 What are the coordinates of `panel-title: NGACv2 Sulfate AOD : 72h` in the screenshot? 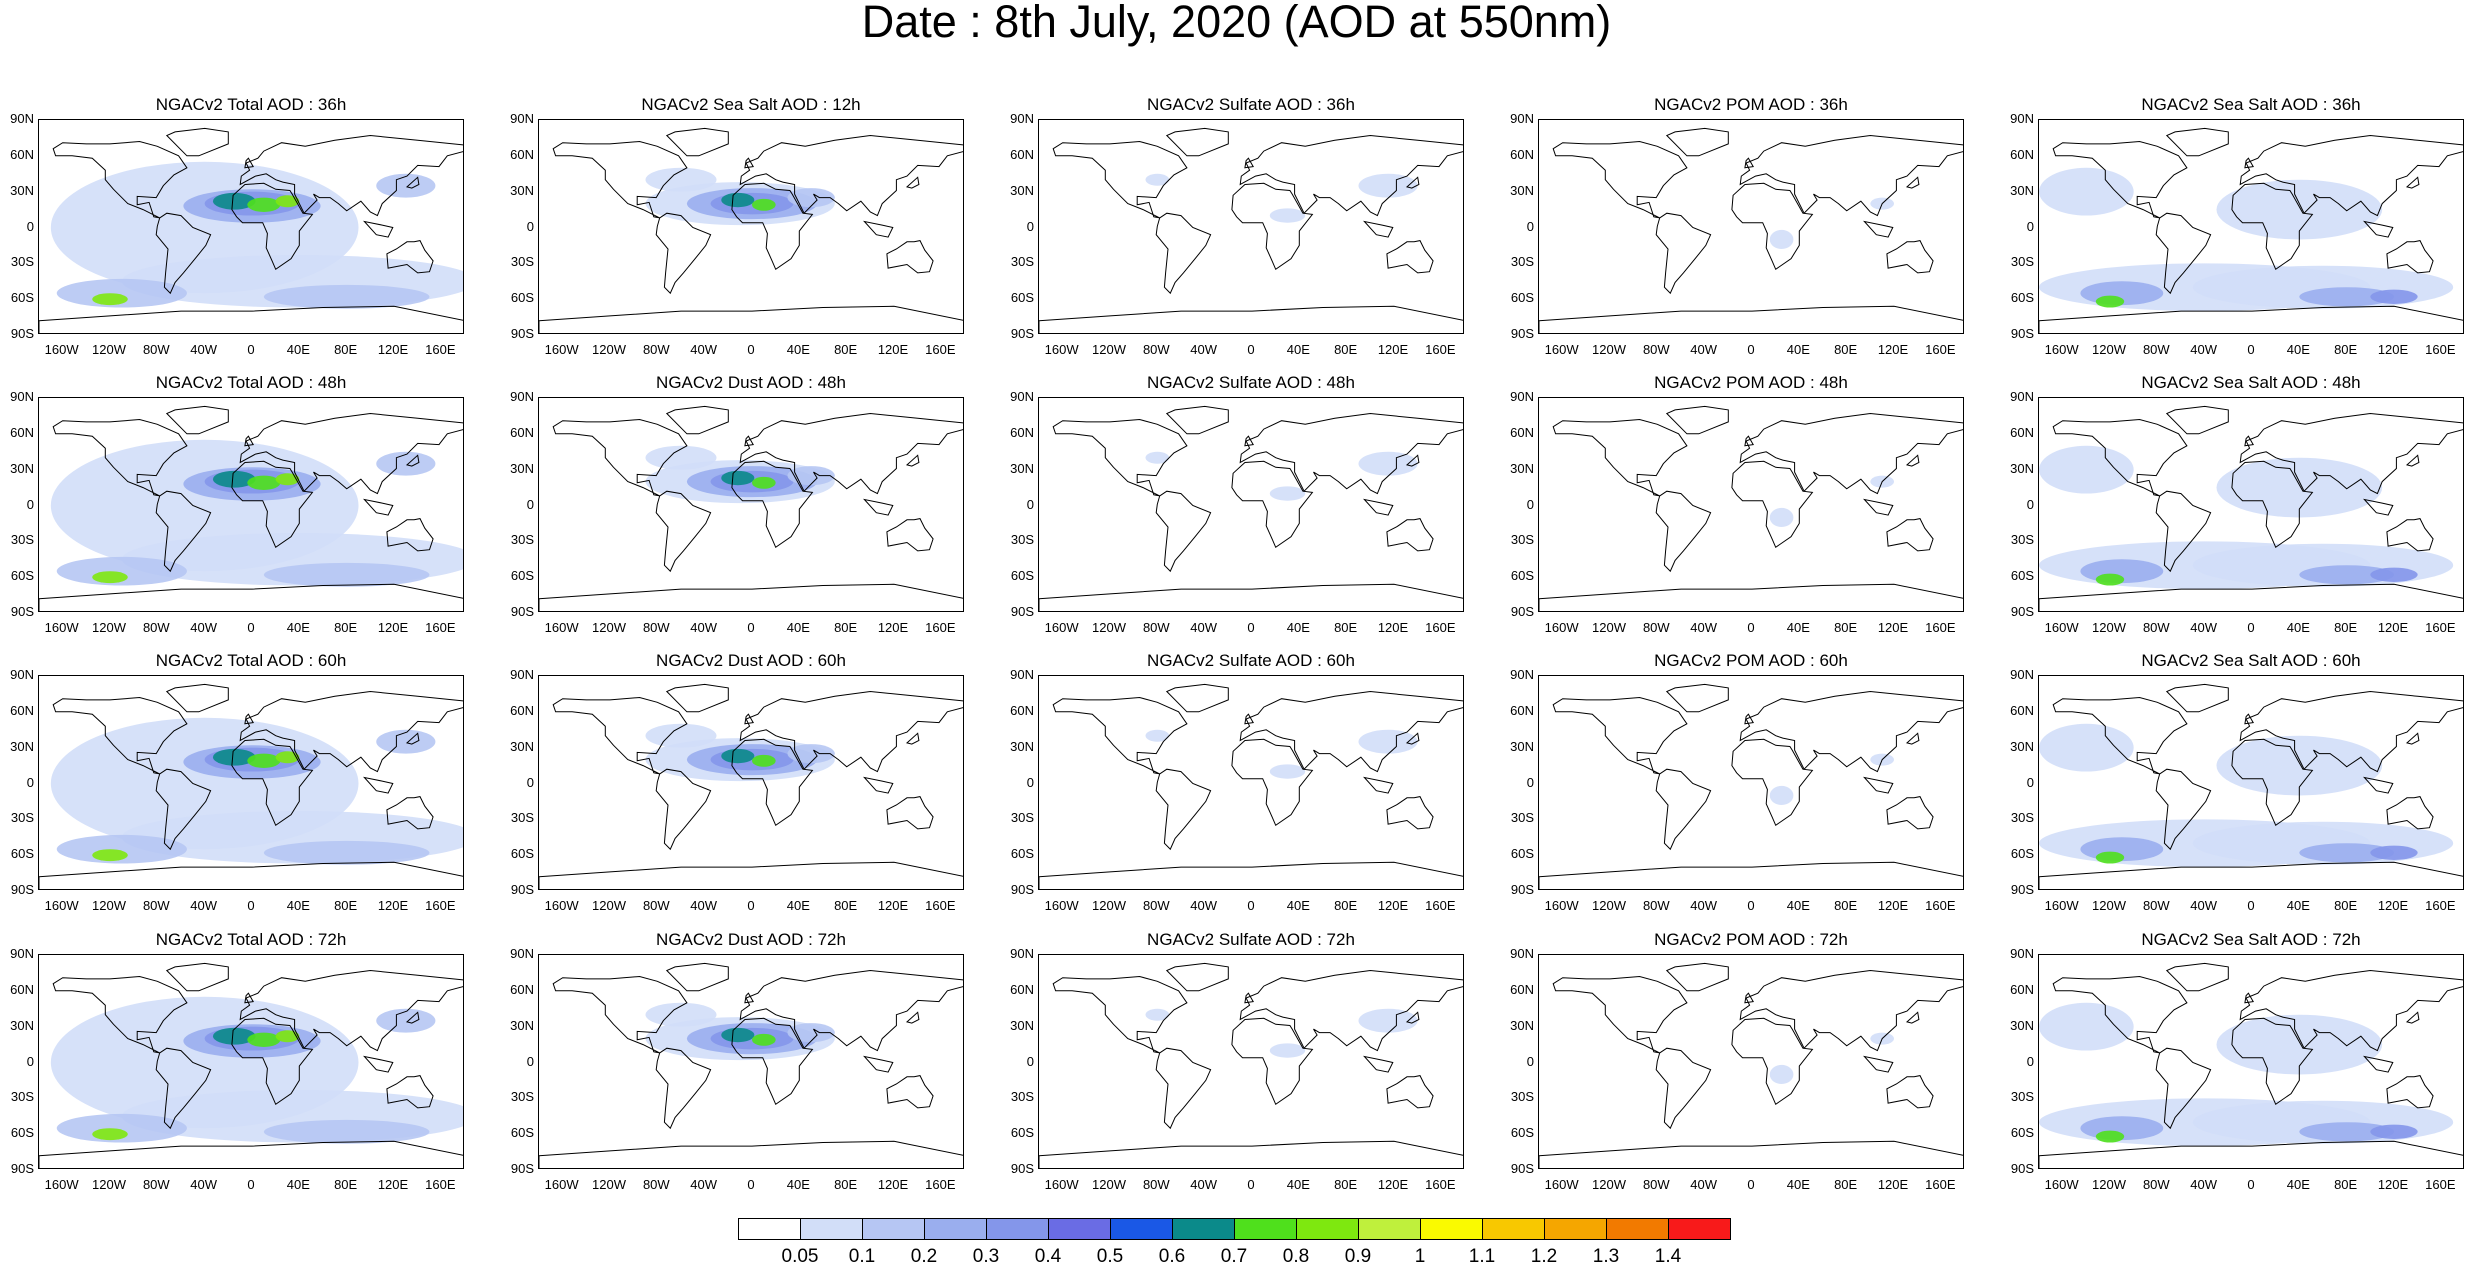 It's located at (1251, 939).